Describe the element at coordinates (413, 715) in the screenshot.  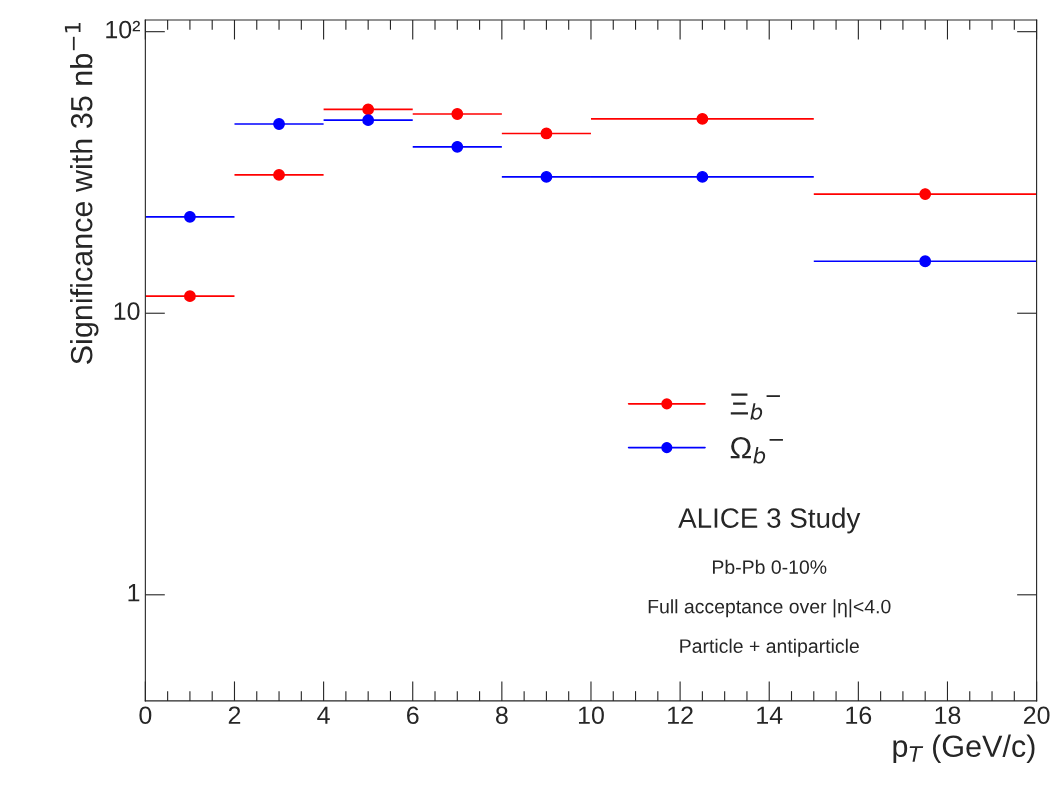
I see `x-tick-label: 6` at that location.